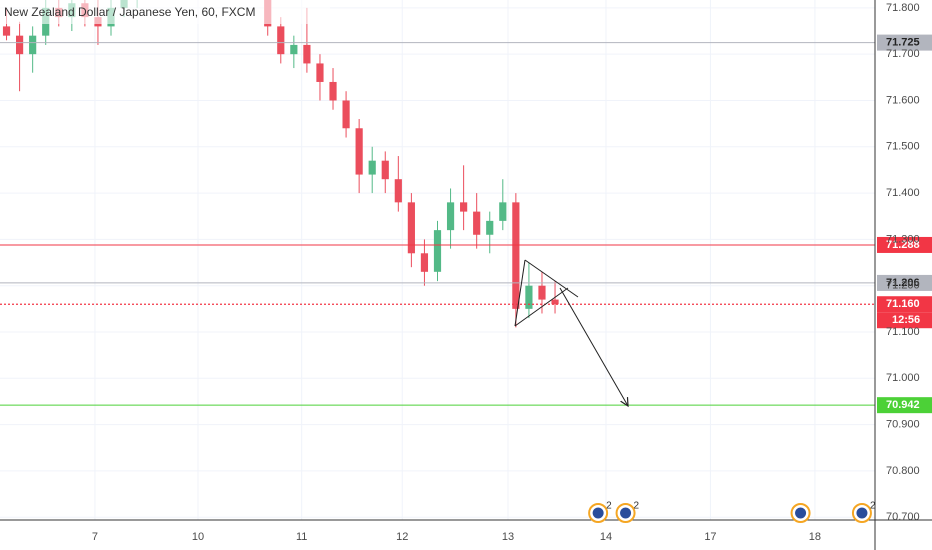 This screenshot has width=932, height=550. I want to click on y-tick-label: 71.700, so click(903, 54).